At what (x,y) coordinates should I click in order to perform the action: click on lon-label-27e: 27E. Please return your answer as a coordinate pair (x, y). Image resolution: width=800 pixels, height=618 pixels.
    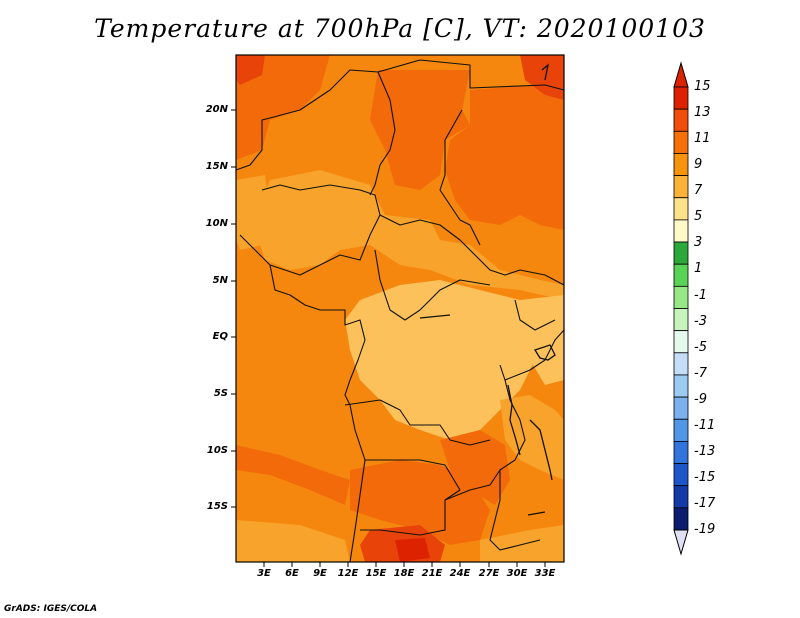
    Looking at the image, I should click on (489, 573).